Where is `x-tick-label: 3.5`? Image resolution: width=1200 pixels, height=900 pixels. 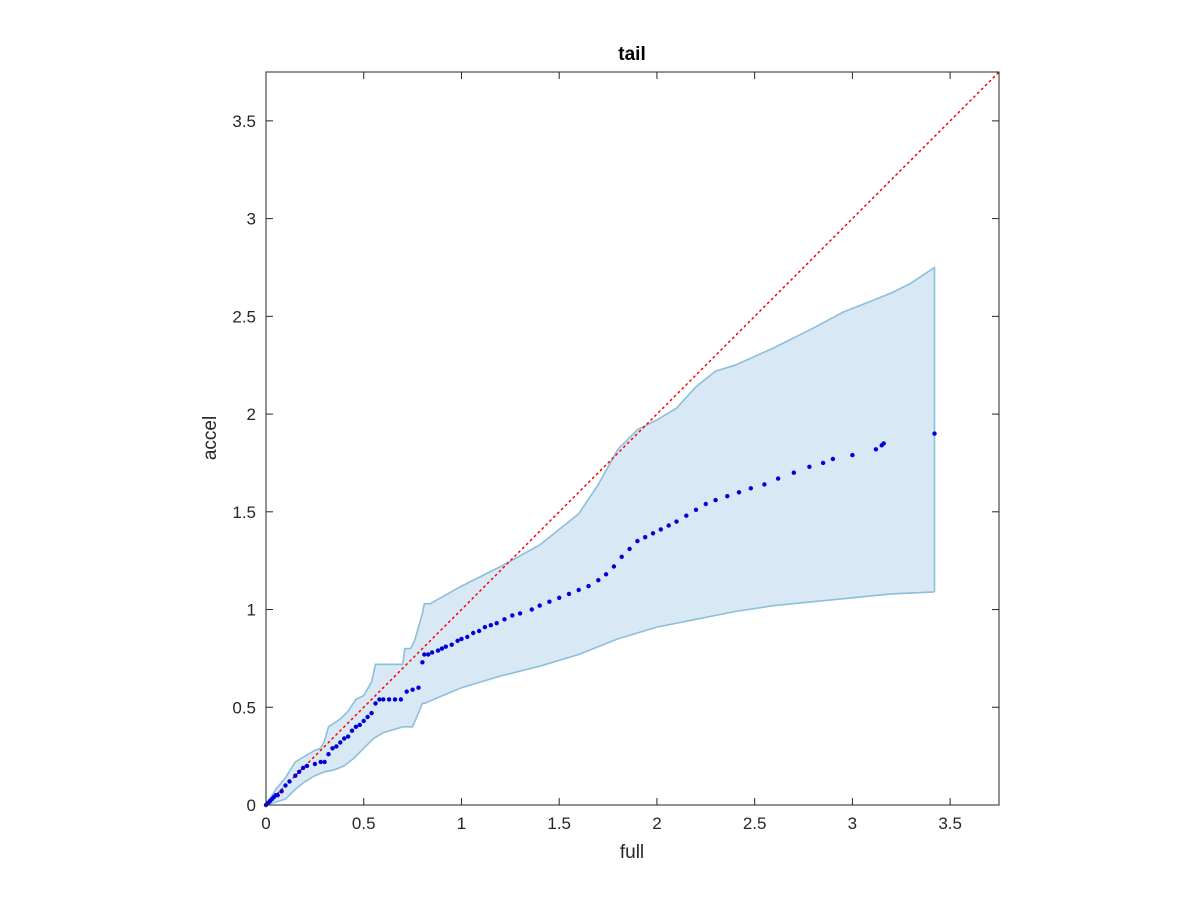
x-tick-label: 3.5 is located at coordinates (950, 823).